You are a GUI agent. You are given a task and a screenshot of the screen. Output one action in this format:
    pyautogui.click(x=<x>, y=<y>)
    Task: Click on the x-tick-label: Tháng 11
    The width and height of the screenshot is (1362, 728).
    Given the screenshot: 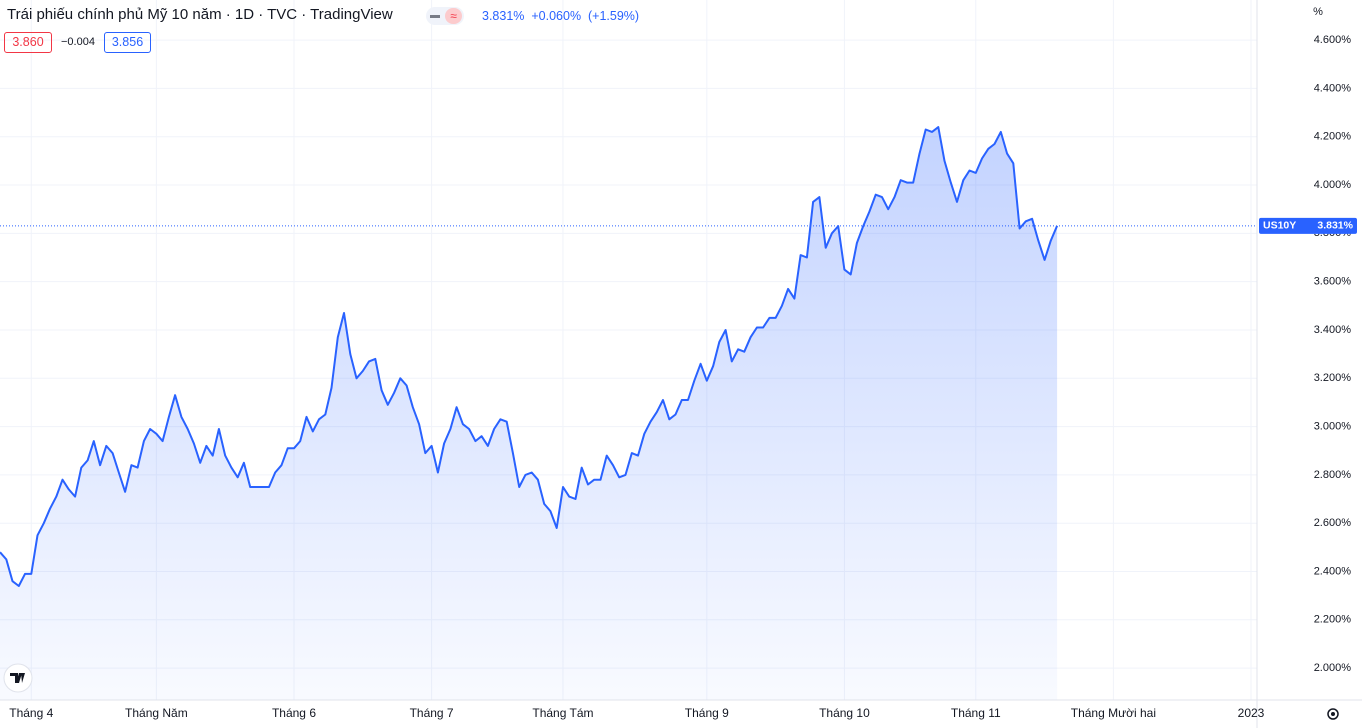 What is the action you would take?
    pyautogui.click(x=976, y=713)
    